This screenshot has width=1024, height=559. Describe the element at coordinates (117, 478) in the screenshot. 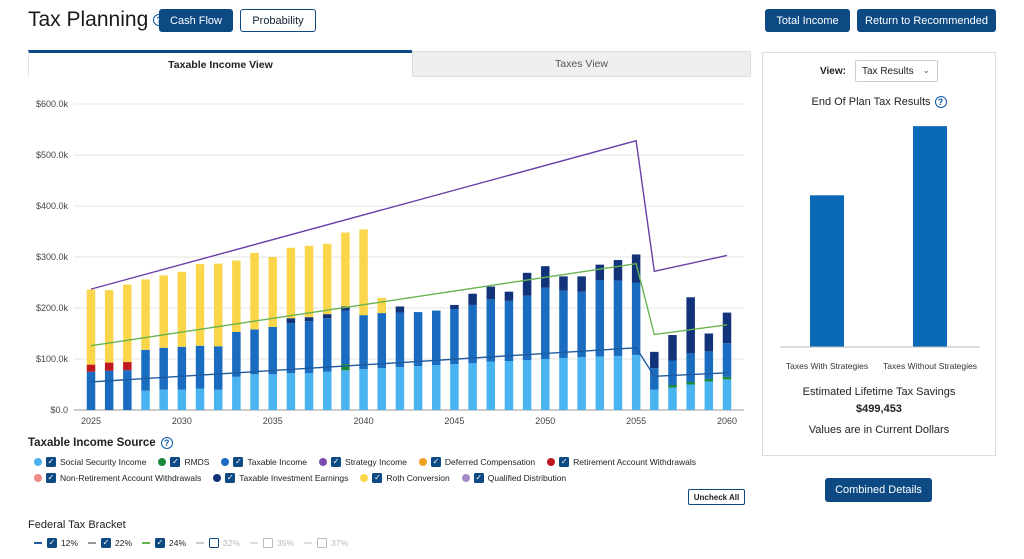

I see `legend-item-non-retirement-withdrawals: ✓ Non-Retirement Account Withdrawals` at that location.